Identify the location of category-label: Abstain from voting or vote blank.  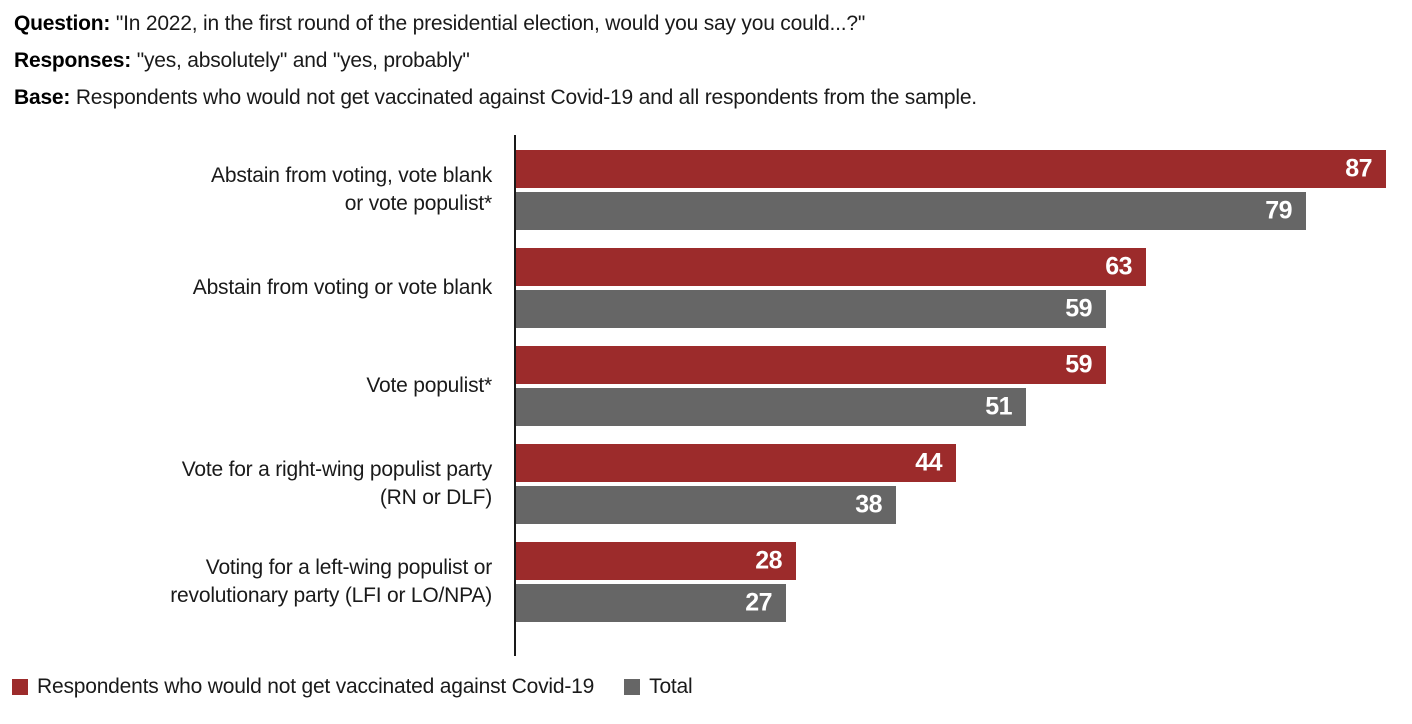
(342, 287).